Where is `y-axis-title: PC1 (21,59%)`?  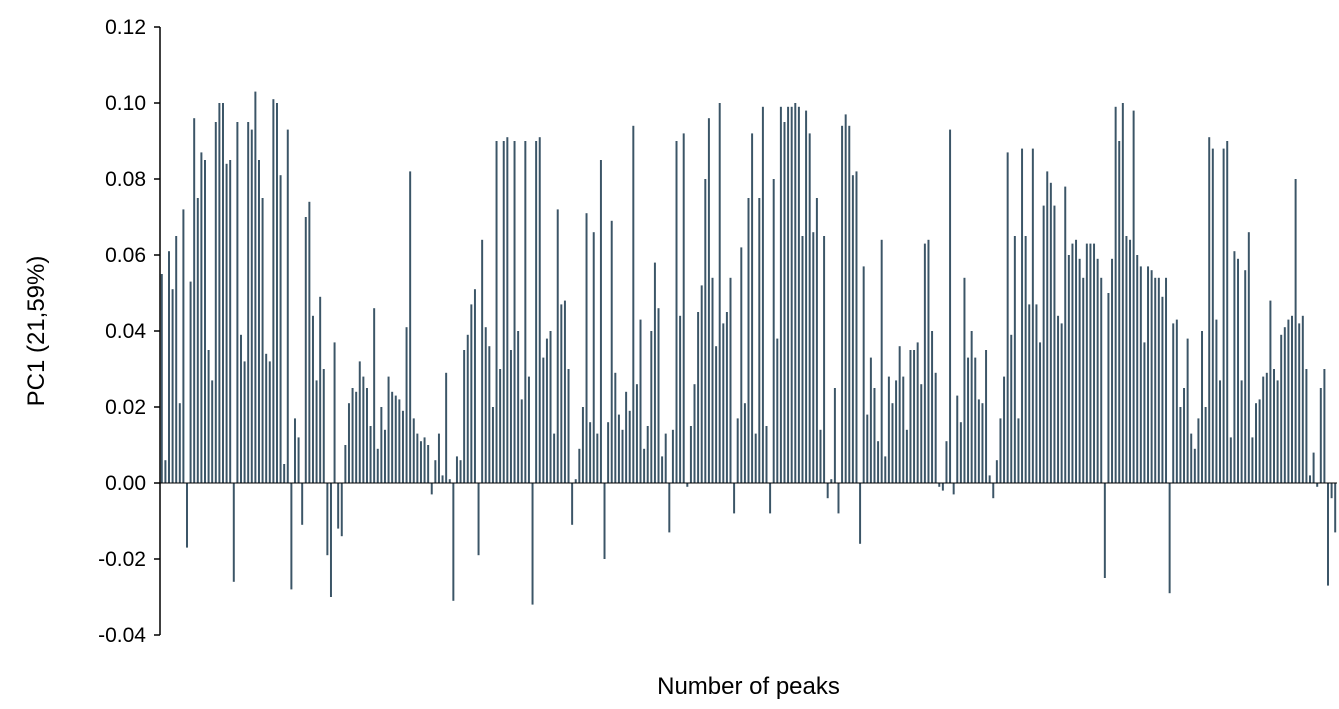 y-axis-title: PC1 (21,59%) is located at coordinates (36, 331).